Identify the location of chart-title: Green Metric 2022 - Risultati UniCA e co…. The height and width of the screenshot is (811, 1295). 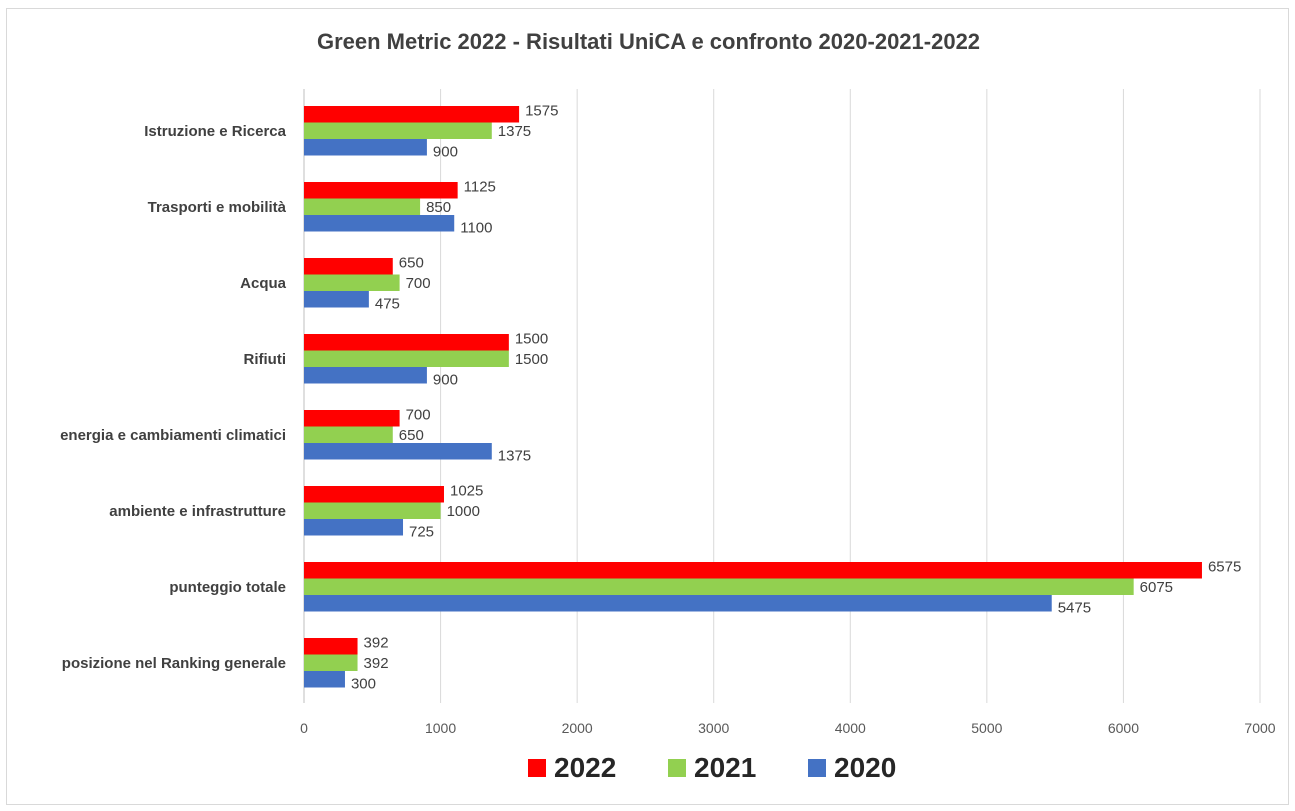
(648, 41).